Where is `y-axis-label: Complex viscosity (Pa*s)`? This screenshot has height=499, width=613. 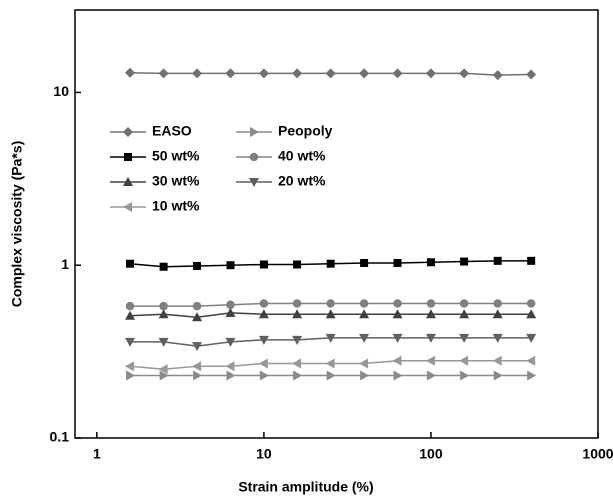 y-axis-label: Complex viscosity (Pa*s) is located at coordinates (17, 224).